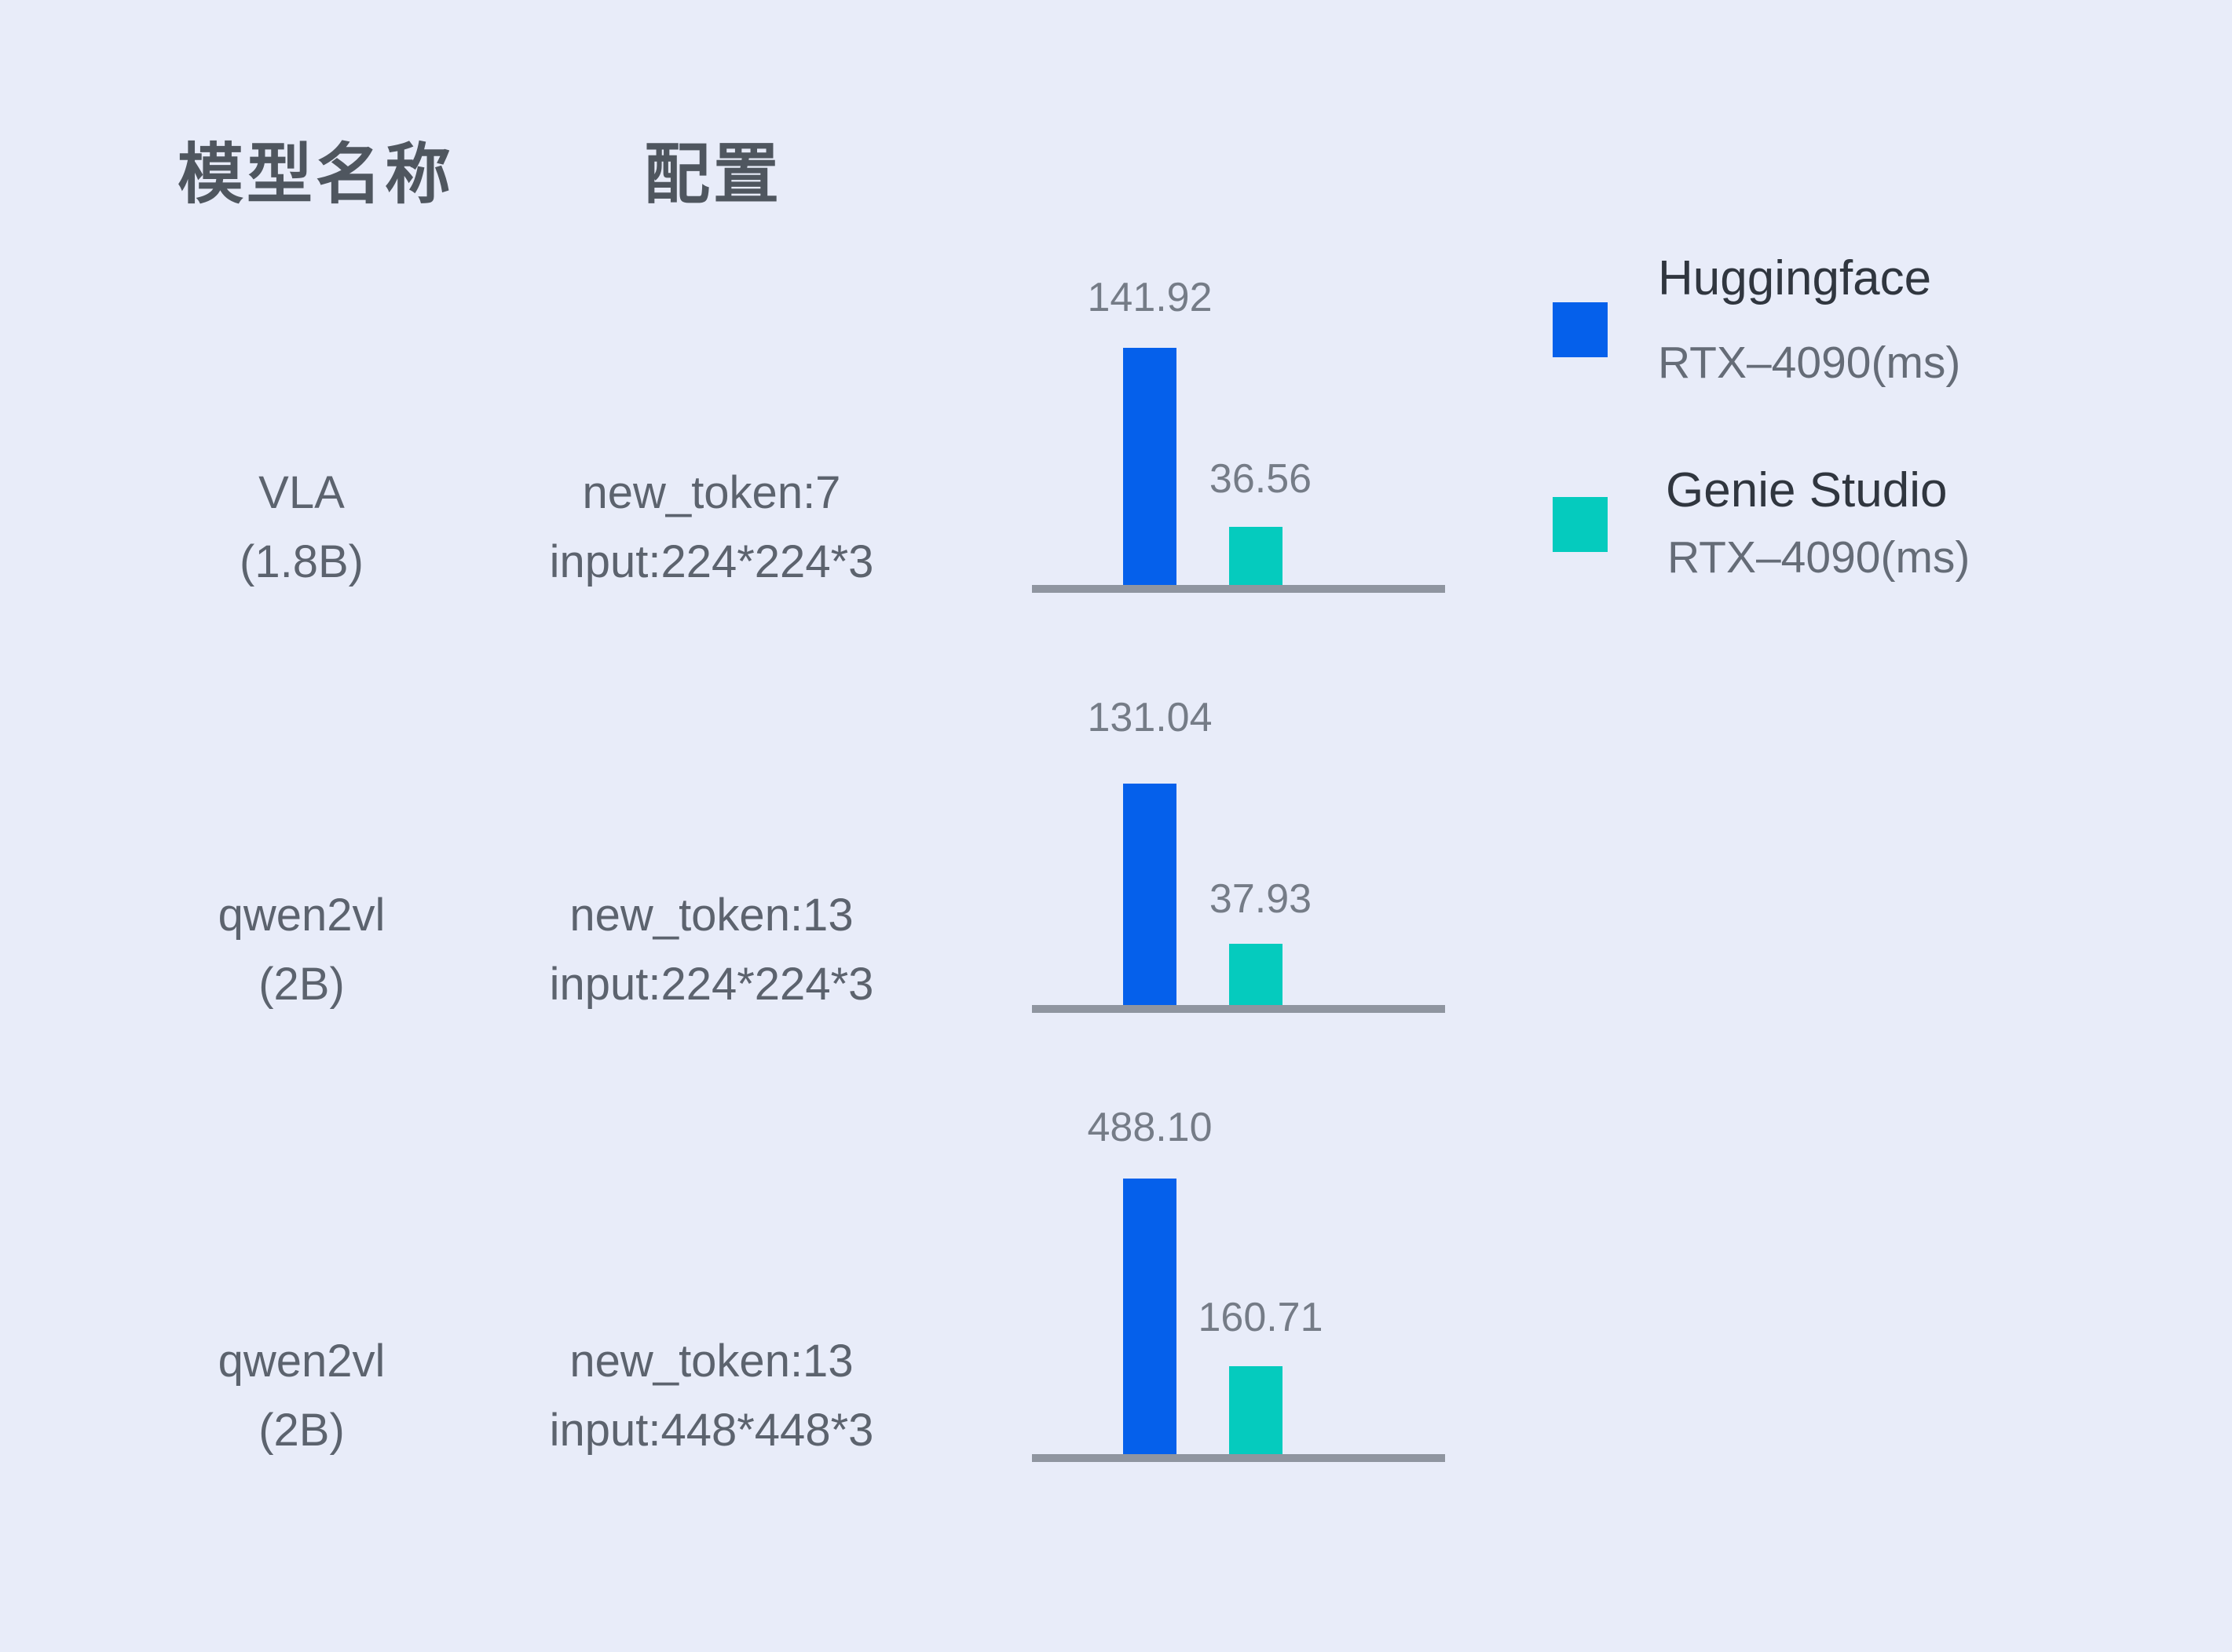 The image size is (2232, 1652). I want to click on genie-value-label: 36.56, so click(1260, 479).